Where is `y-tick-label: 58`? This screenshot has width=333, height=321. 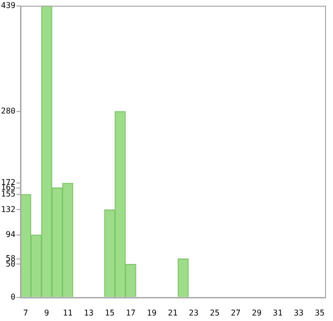
y-tick-label: 58 is located at coordinates (11, 258).